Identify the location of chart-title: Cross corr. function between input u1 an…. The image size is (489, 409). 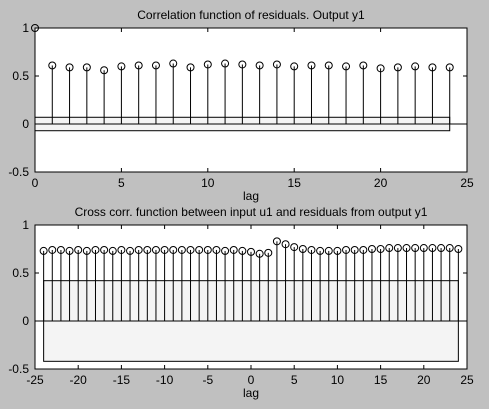
(251, 212).